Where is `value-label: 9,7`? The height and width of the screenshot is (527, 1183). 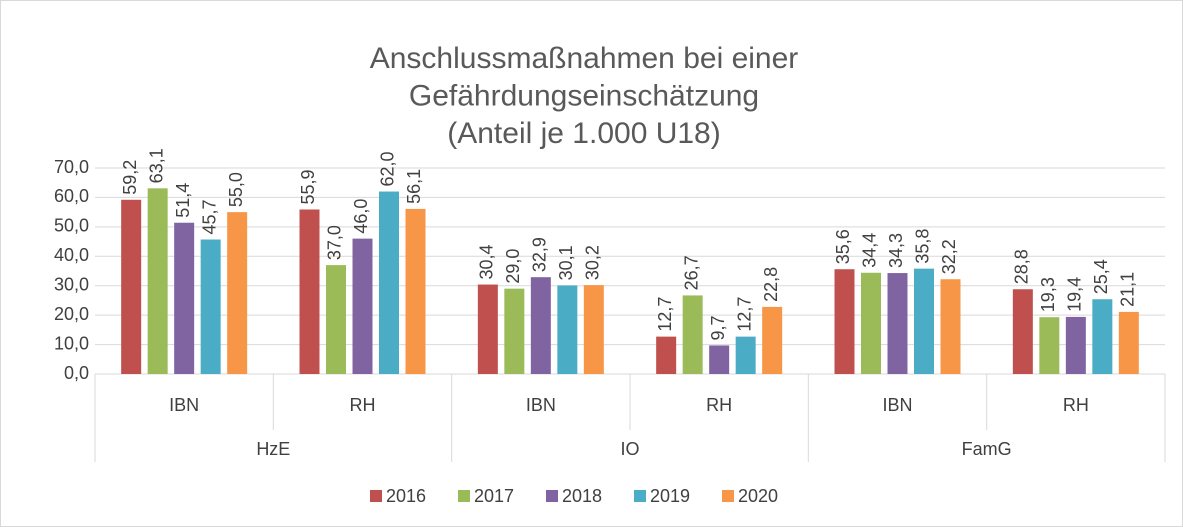
value-label: 9,7 is located at coordinates (718, 327).